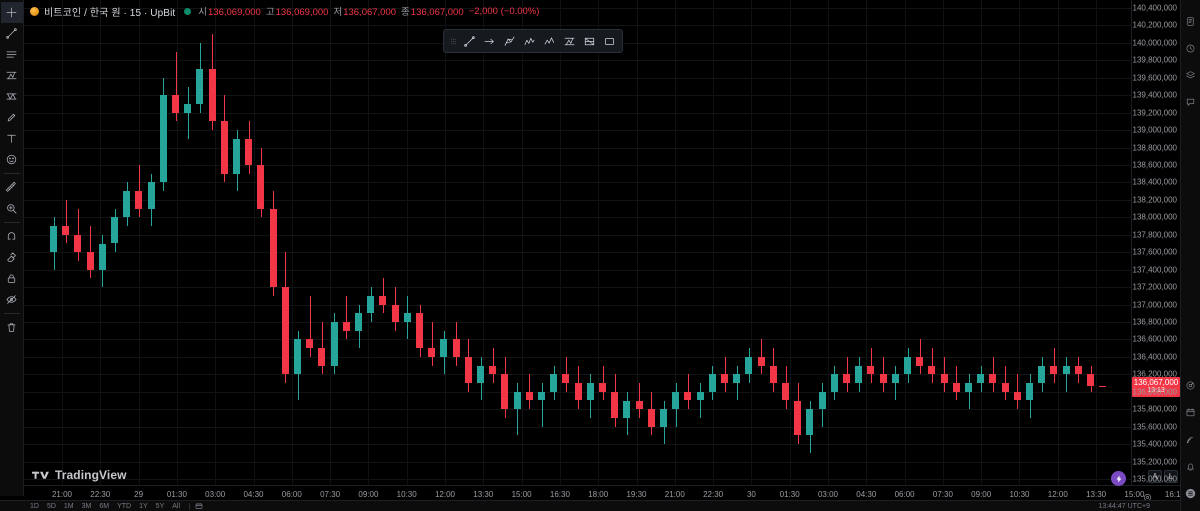 The width and height of the screenshot is (1200, 511). What do you see at coordinates (139, 494) in the screenshot?
I see `time-tick: 29` at bounding box center [139, 494].